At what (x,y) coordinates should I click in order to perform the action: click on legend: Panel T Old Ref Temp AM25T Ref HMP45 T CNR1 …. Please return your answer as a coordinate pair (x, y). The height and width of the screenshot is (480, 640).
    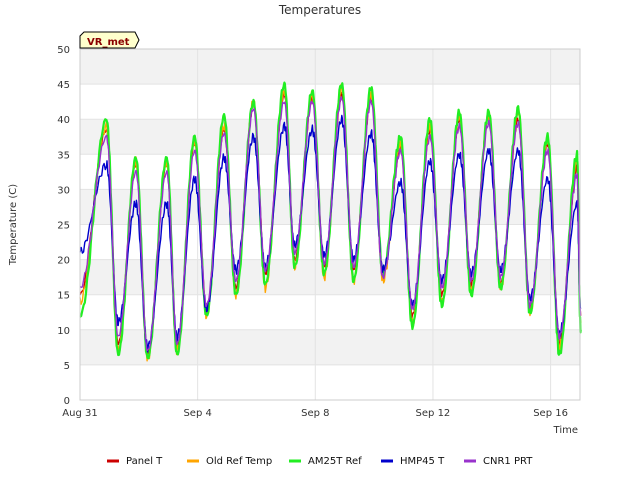
    Looking at the image, I should click on (320, 461).